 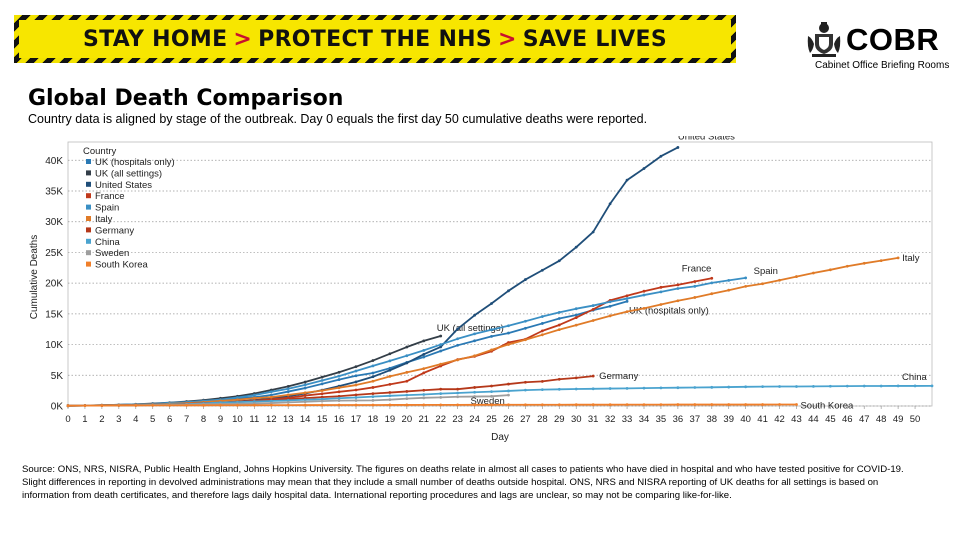 What do you see at coordinates (423, 419) in the screenshot?
I see `x-tick-label: 21` at bounding box center [423, 419].